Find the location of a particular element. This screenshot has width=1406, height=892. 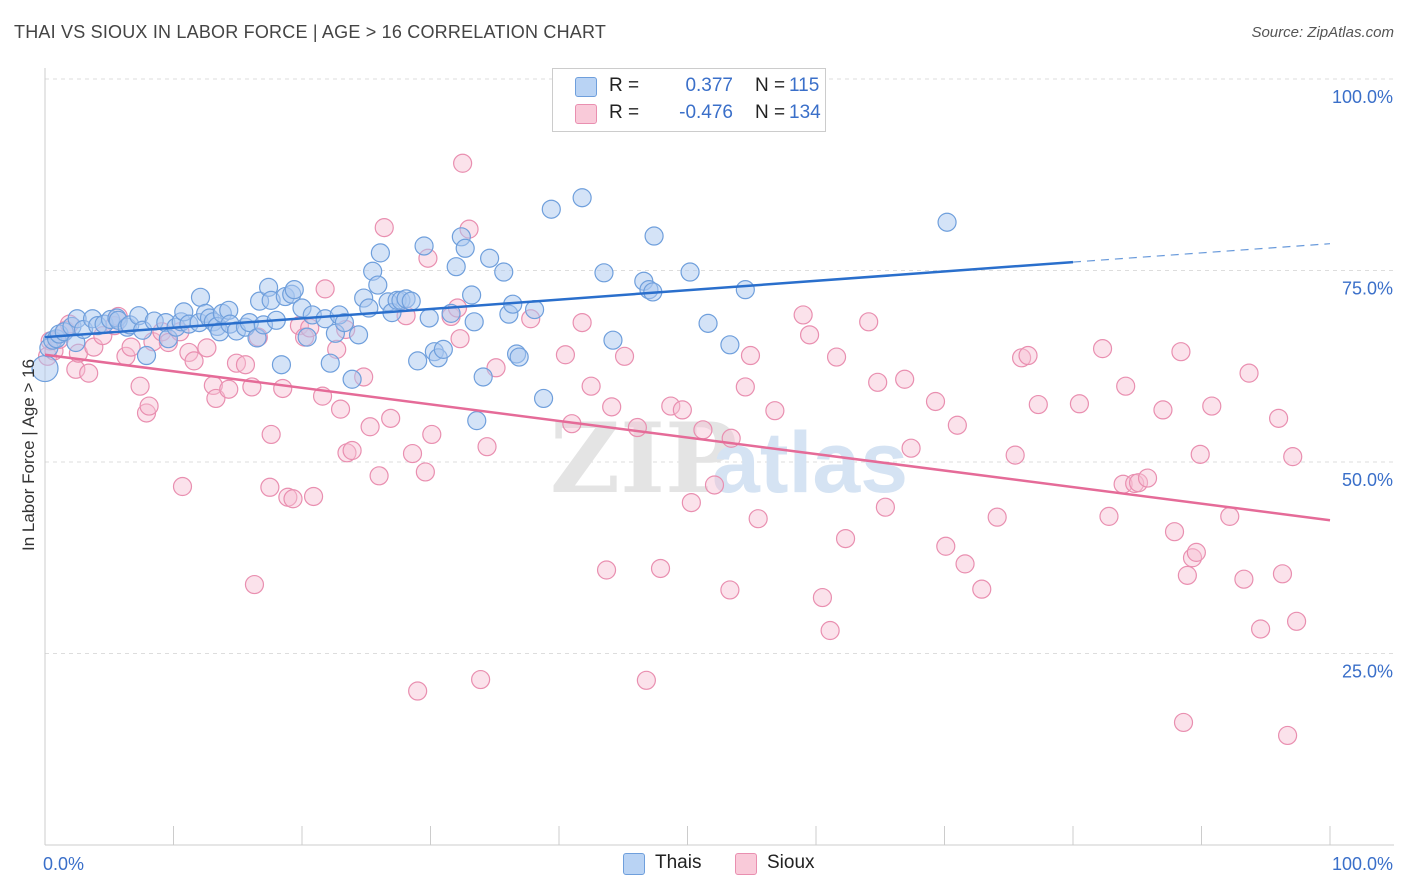

x-tick-label: 0.0% is located at coordinates (63, 864).